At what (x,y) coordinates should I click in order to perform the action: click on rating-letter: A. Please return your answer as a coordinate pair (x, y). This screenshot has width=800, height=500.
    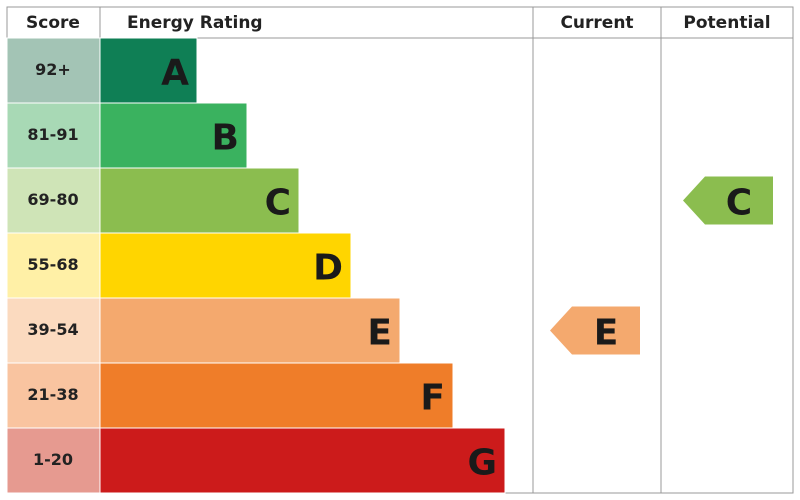
    Looking at the image, I should click on (175, 73).